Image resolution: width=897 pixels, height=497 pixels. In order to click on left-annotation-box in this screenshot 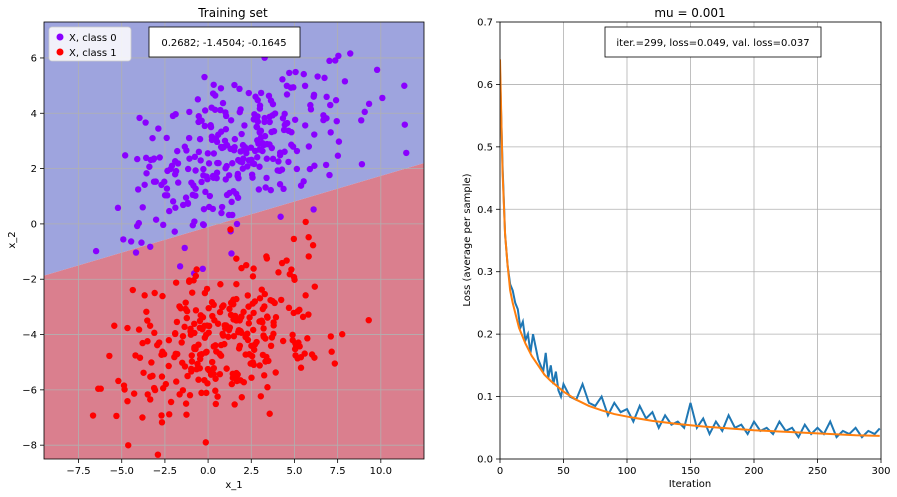, I will do `click(224, 42)`.